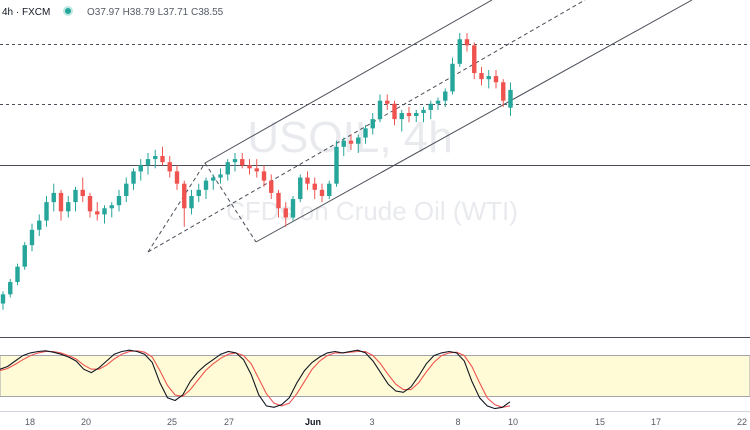 Image resolution: width=750 pixels, height=430 pixels. What do you see at coordinates (386, 422) in the screenshot?
I see `time-axis: 18 20 25 27 Jun 3 8 10 15 17 22` at bounding box center [386, 422].